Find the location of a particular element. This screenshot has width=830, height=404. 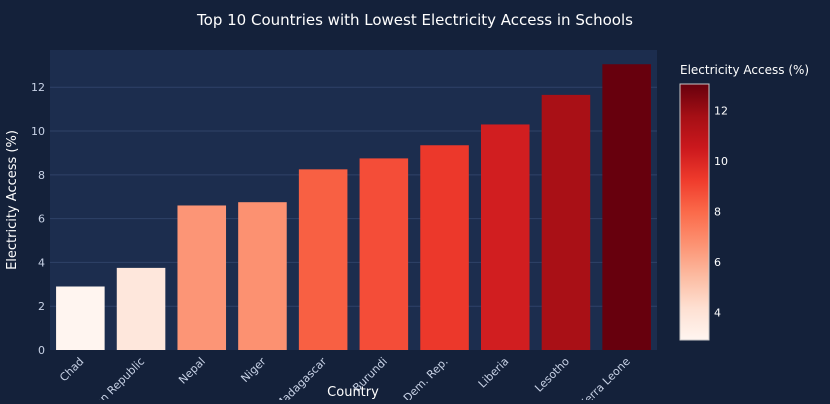

bar-burundi is located at coordinates (384, 254).